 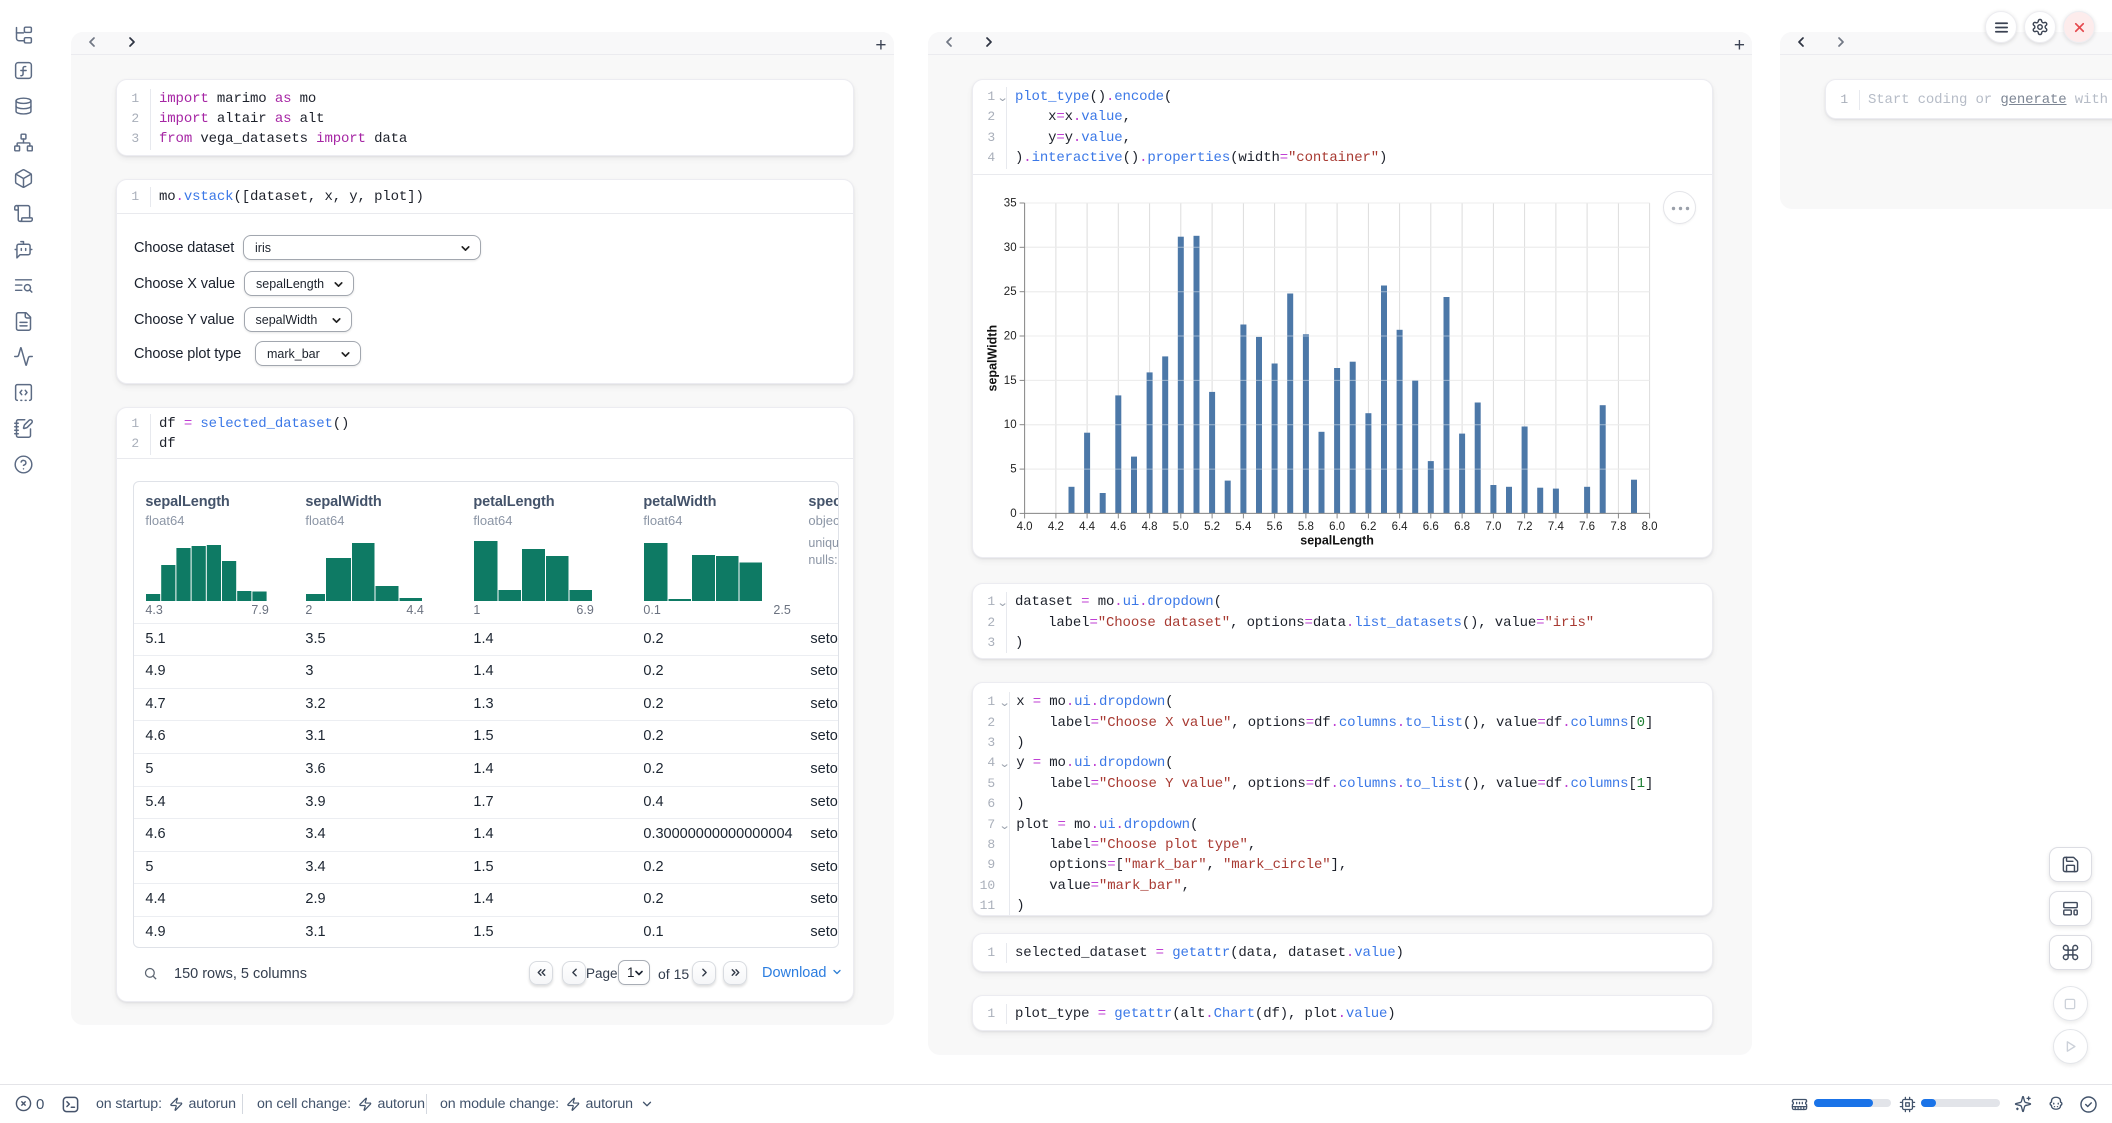 What do you see at coordinates (1150, 527) in the screenshot?
I see `svg-text: 4.8` at bounding box center [1150, 527].